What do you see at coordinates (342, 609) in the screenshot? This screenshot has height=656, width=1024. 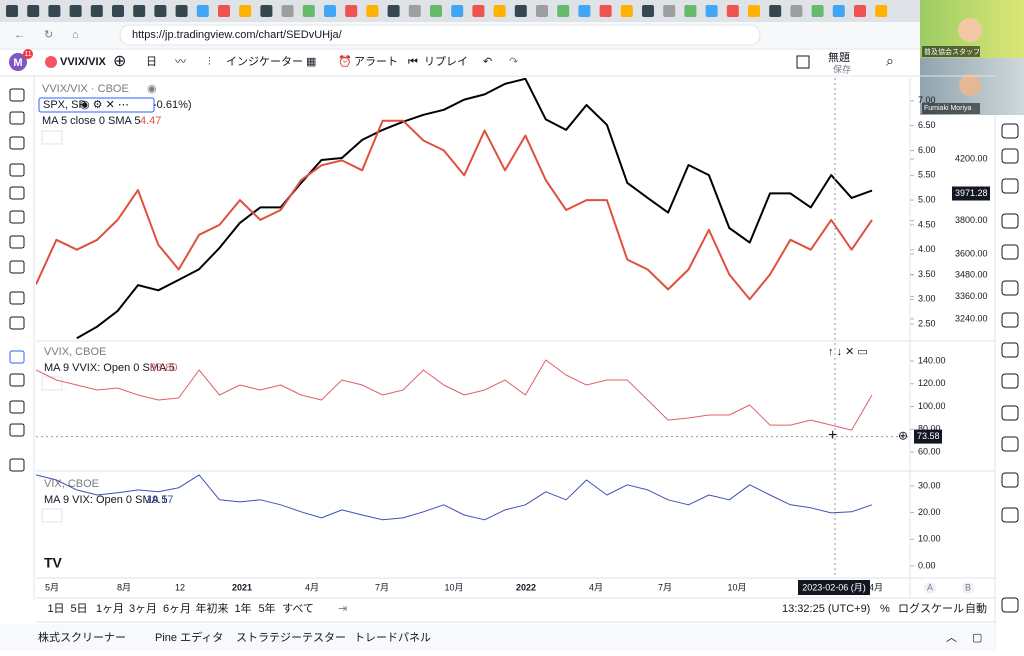 I see `goto-date: ⇥` at bounding box center [342, 609].